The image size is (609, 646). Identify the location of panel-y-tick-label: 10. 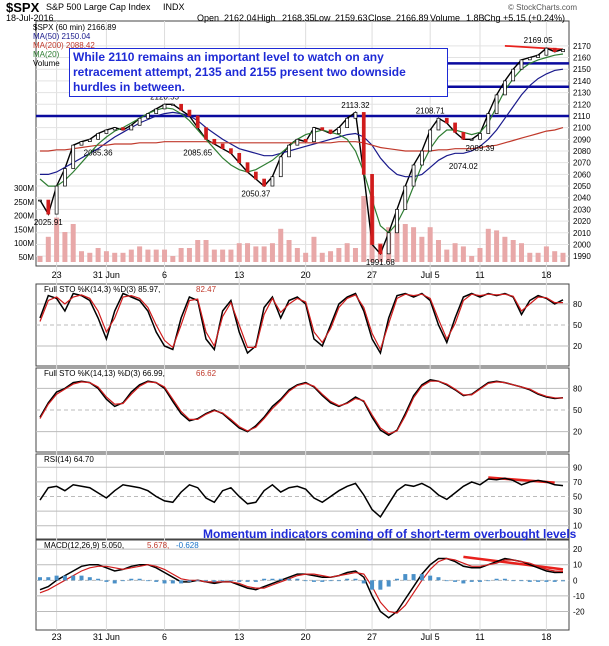
(577, 565).